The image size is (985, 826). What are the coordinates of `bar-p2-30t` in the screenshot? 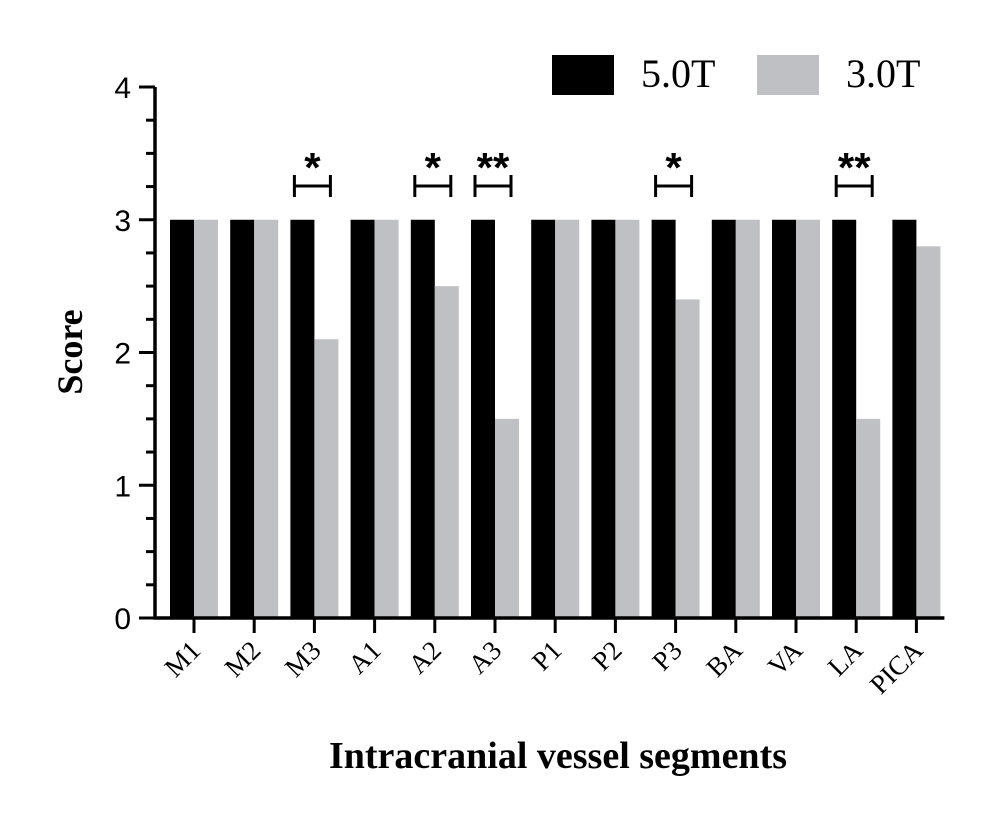 It's located at (627, 418).